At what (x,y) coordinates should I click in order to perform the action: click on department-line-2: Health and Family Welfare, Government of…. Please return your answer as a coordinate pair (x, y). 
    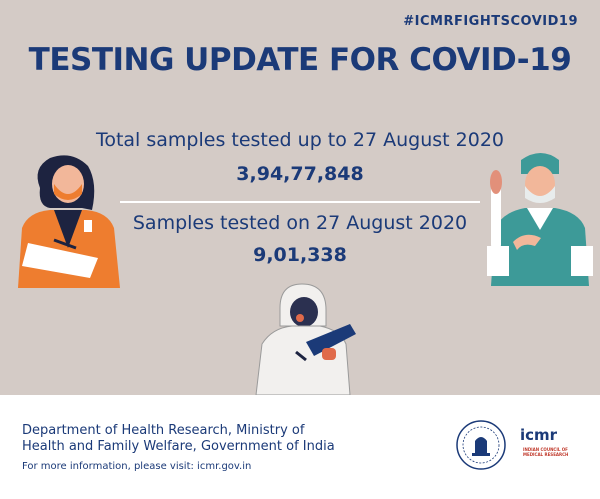
    Looking at the image, I should click on (178, 446).